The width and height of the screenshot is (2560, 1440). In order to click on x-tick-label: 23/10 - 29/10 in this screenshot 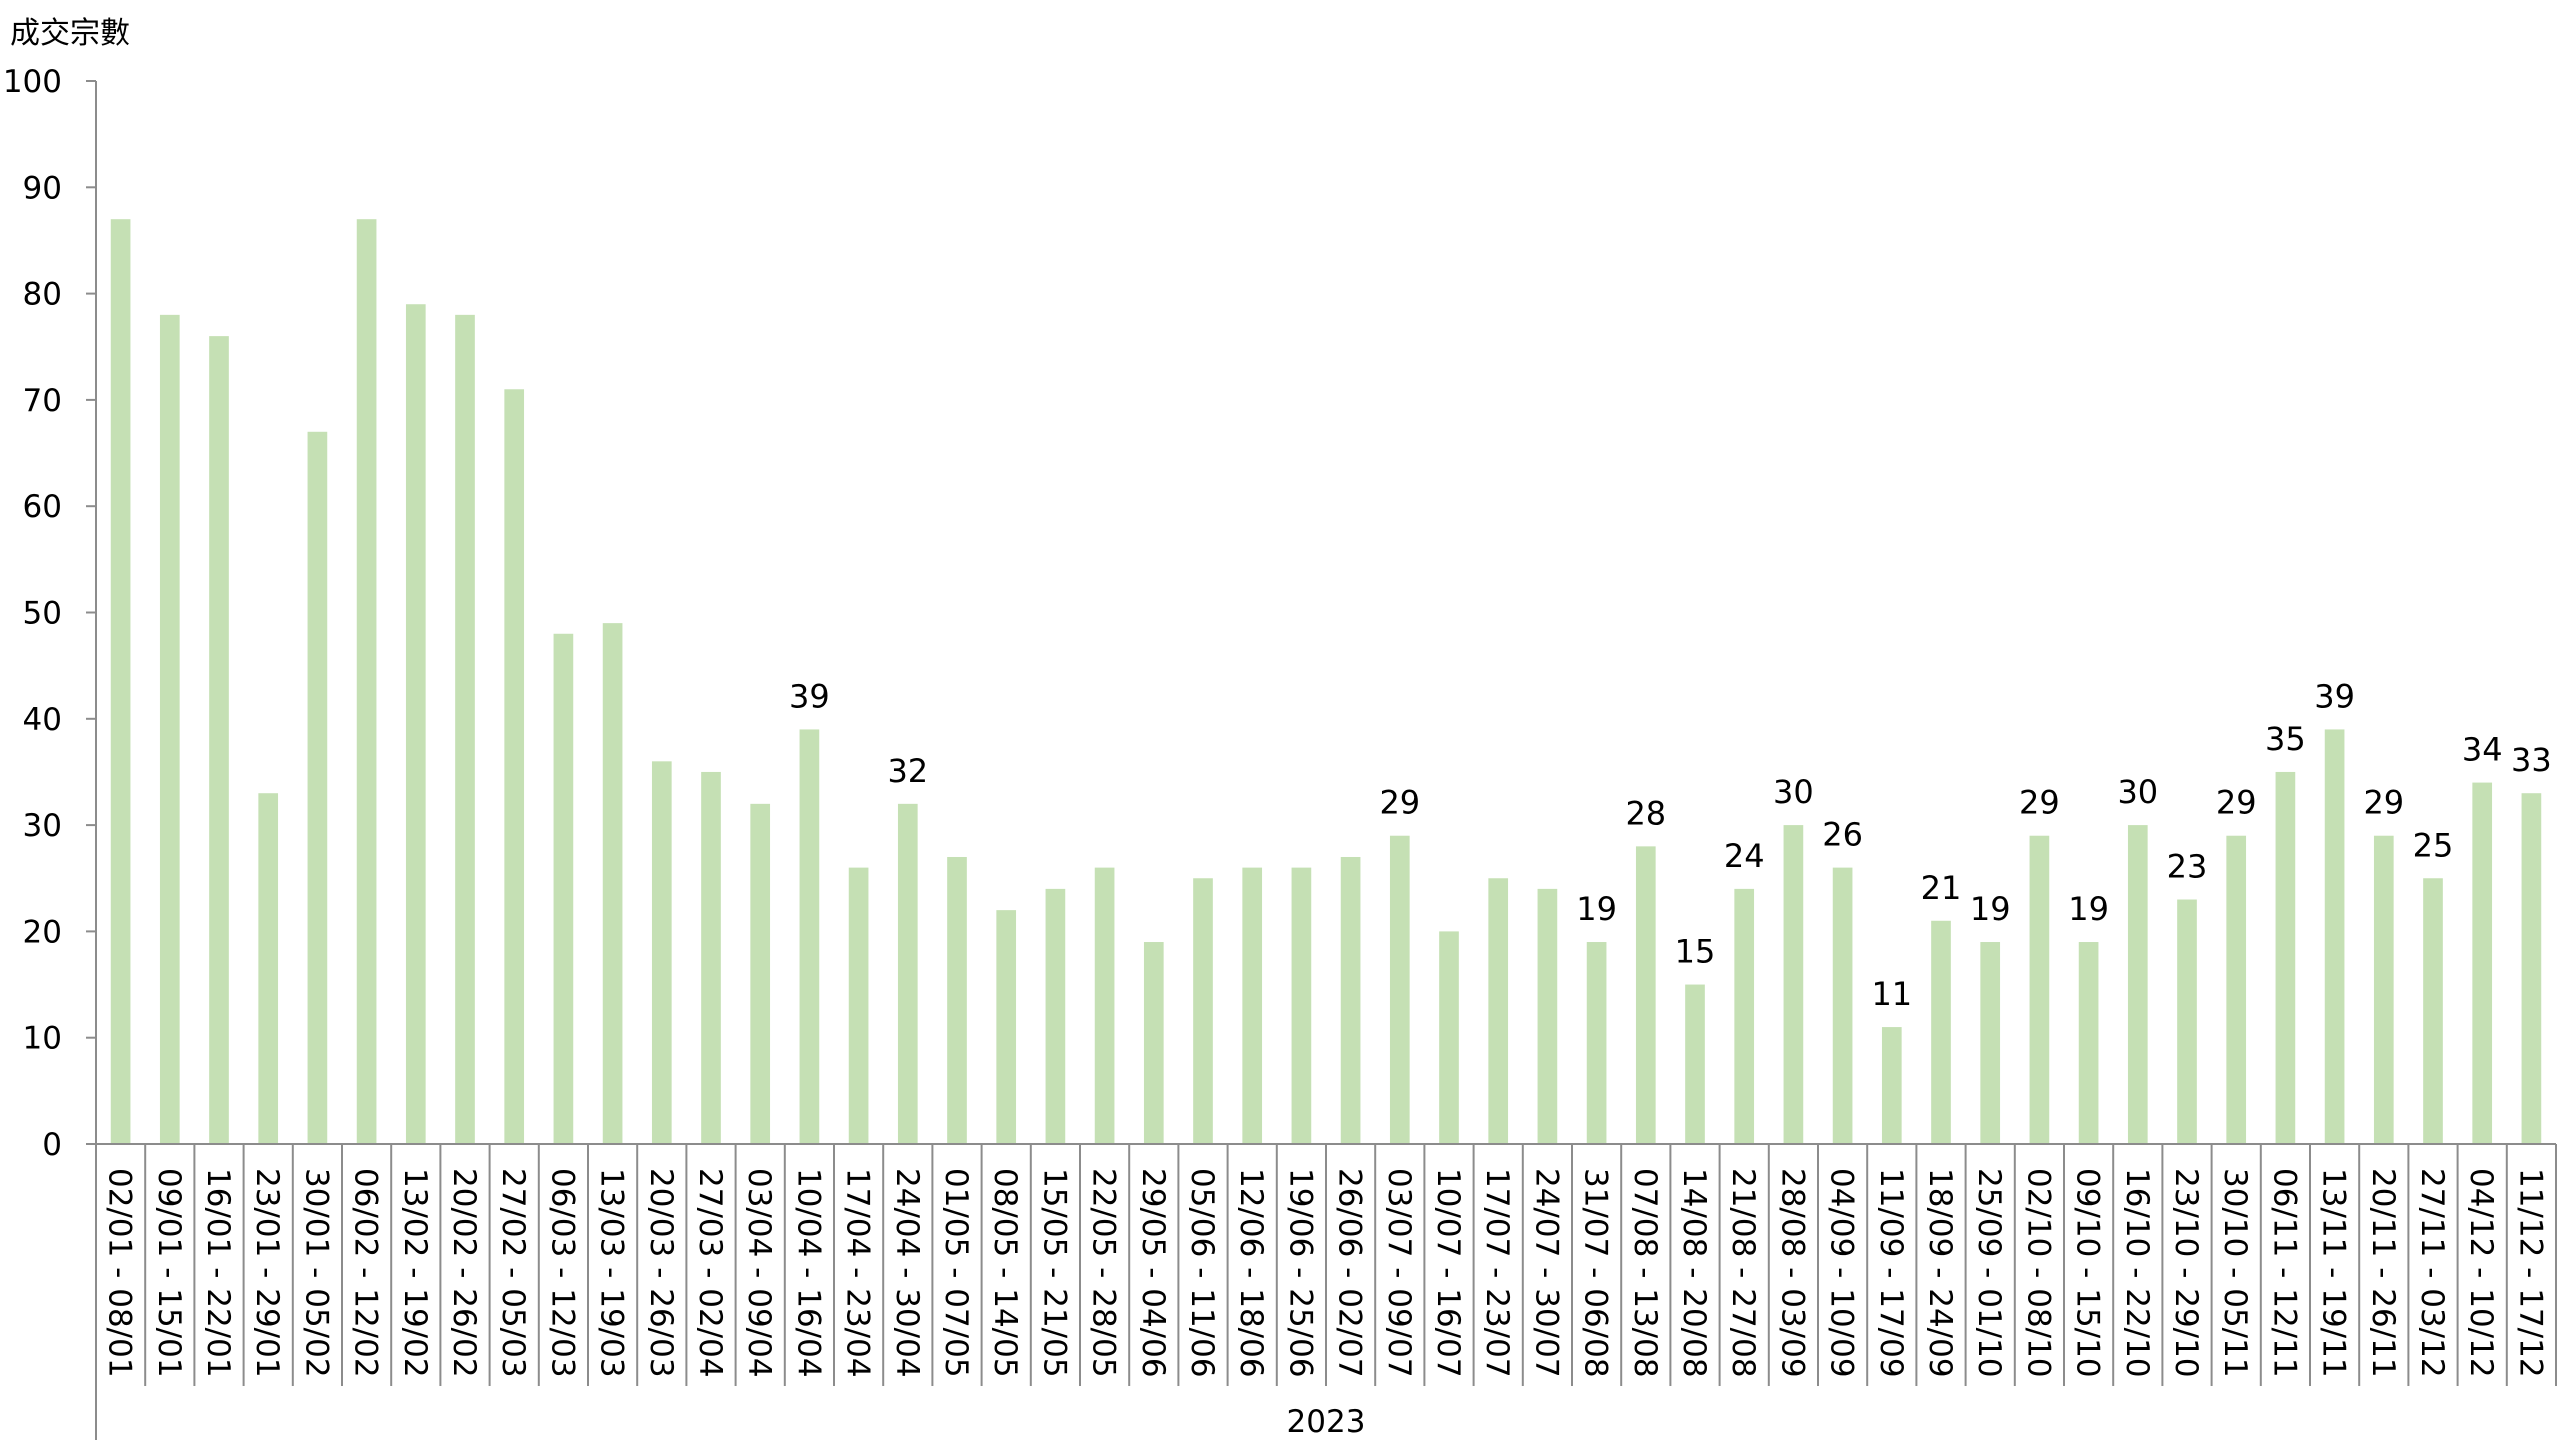, I will do `click(2186, 1273)`.